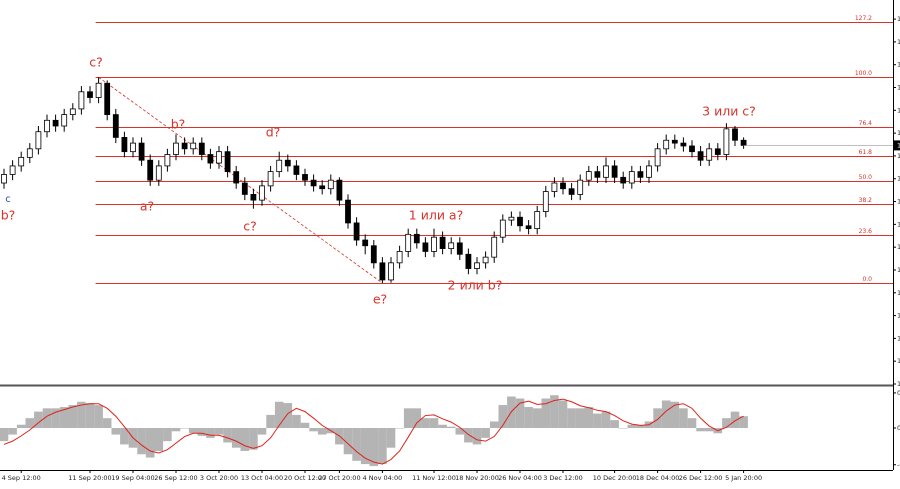 The image size is (900, 489). What do you see at coordinates (898, 179) in the screenshot?
I see `y-tick-label: 1.3375` at bounding box center [898, 179].